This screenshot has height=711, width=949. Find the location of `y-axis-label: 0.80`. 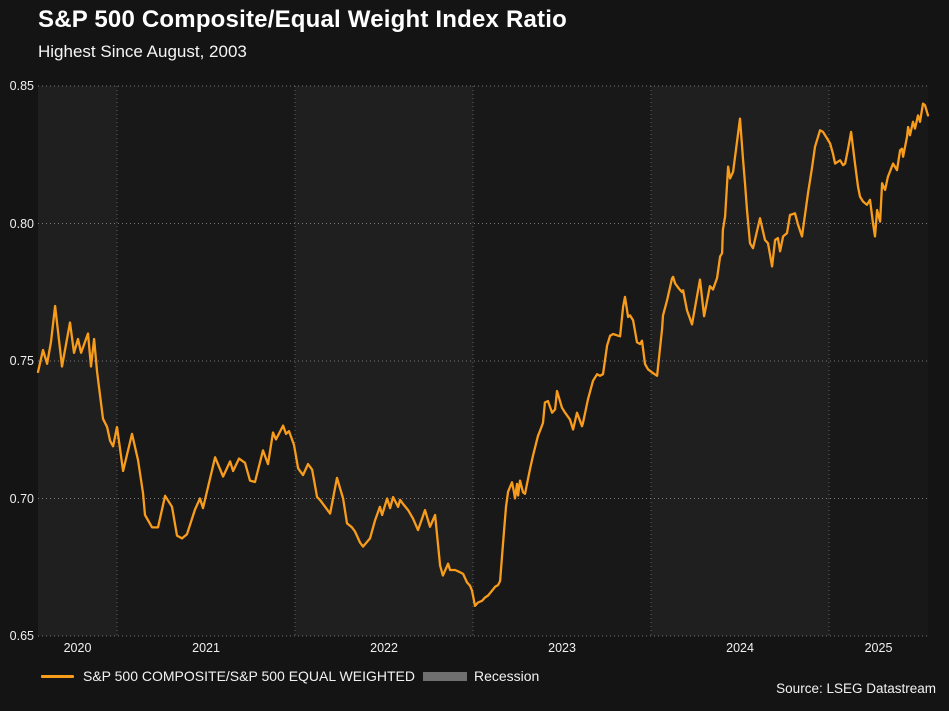

y-axis-label: 0.80 is located at coordinates (21, 223).